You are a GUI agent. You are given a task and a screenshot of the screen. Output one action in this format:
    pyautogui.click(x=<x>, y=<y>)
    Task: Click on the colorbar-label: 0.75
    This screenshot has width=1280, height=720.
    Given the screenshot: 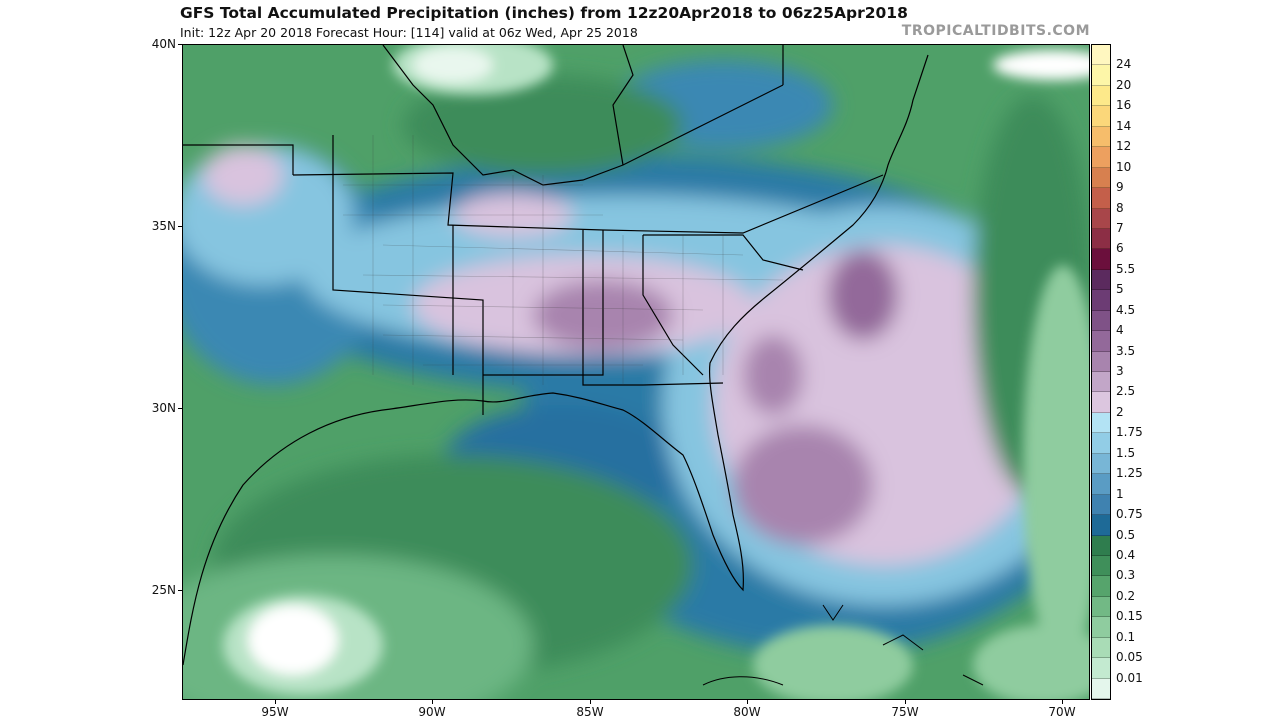 What is the action you would take?
    pyautogui.click(x=1129, y=514)
    